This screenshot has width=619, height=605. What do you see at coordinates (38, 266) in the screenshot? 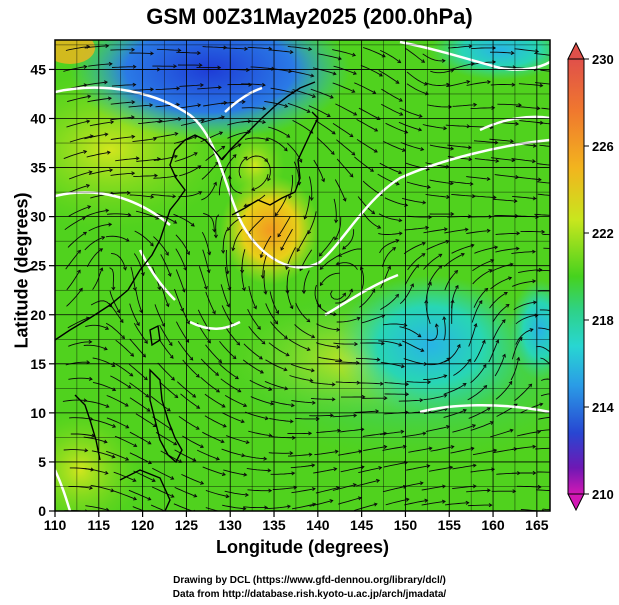
I see `y-tick-label: 25` at bounding box center [38, 266].